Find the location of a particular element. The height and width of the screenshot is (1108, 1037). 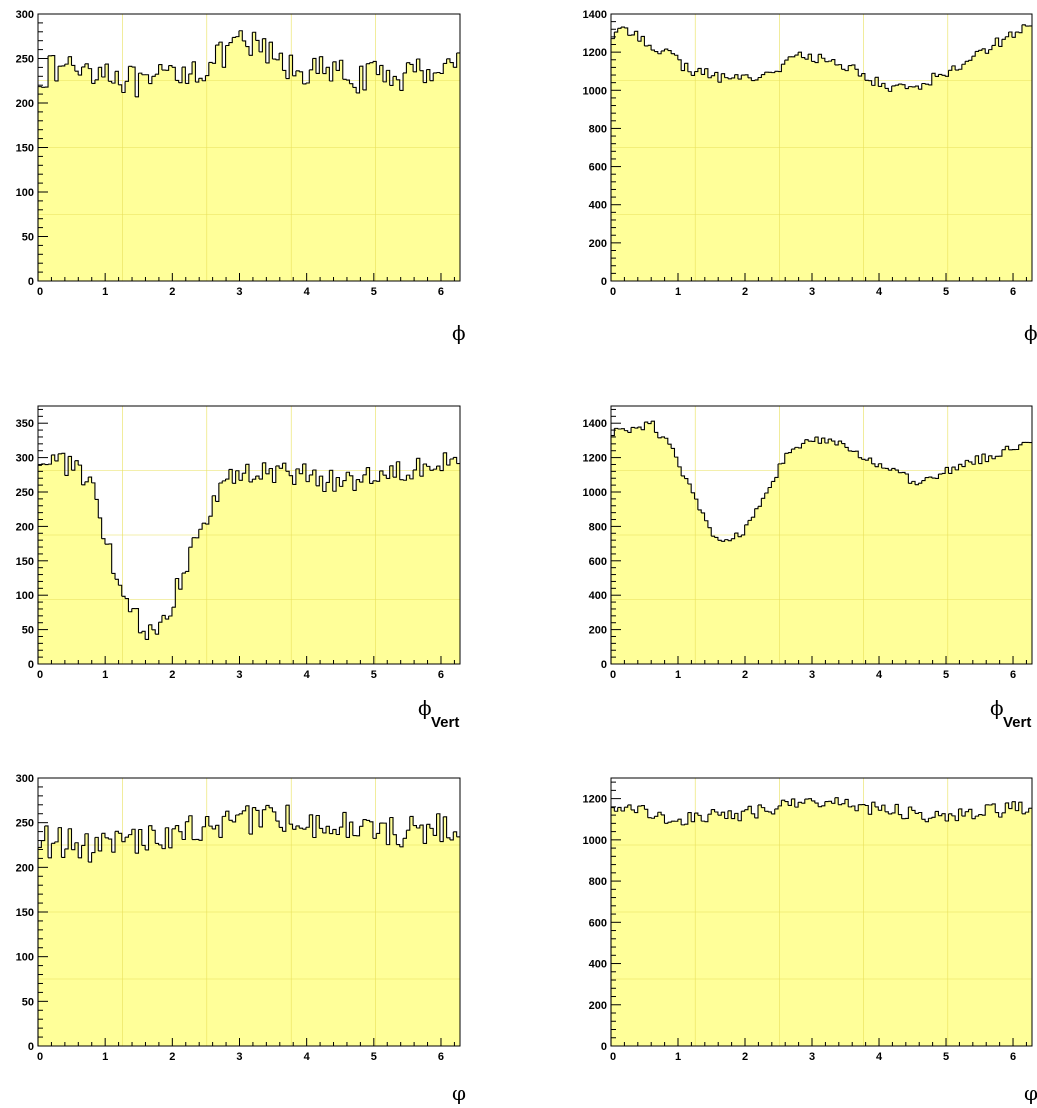

y-tick-label: 0 is located at coordinates (31, 665).